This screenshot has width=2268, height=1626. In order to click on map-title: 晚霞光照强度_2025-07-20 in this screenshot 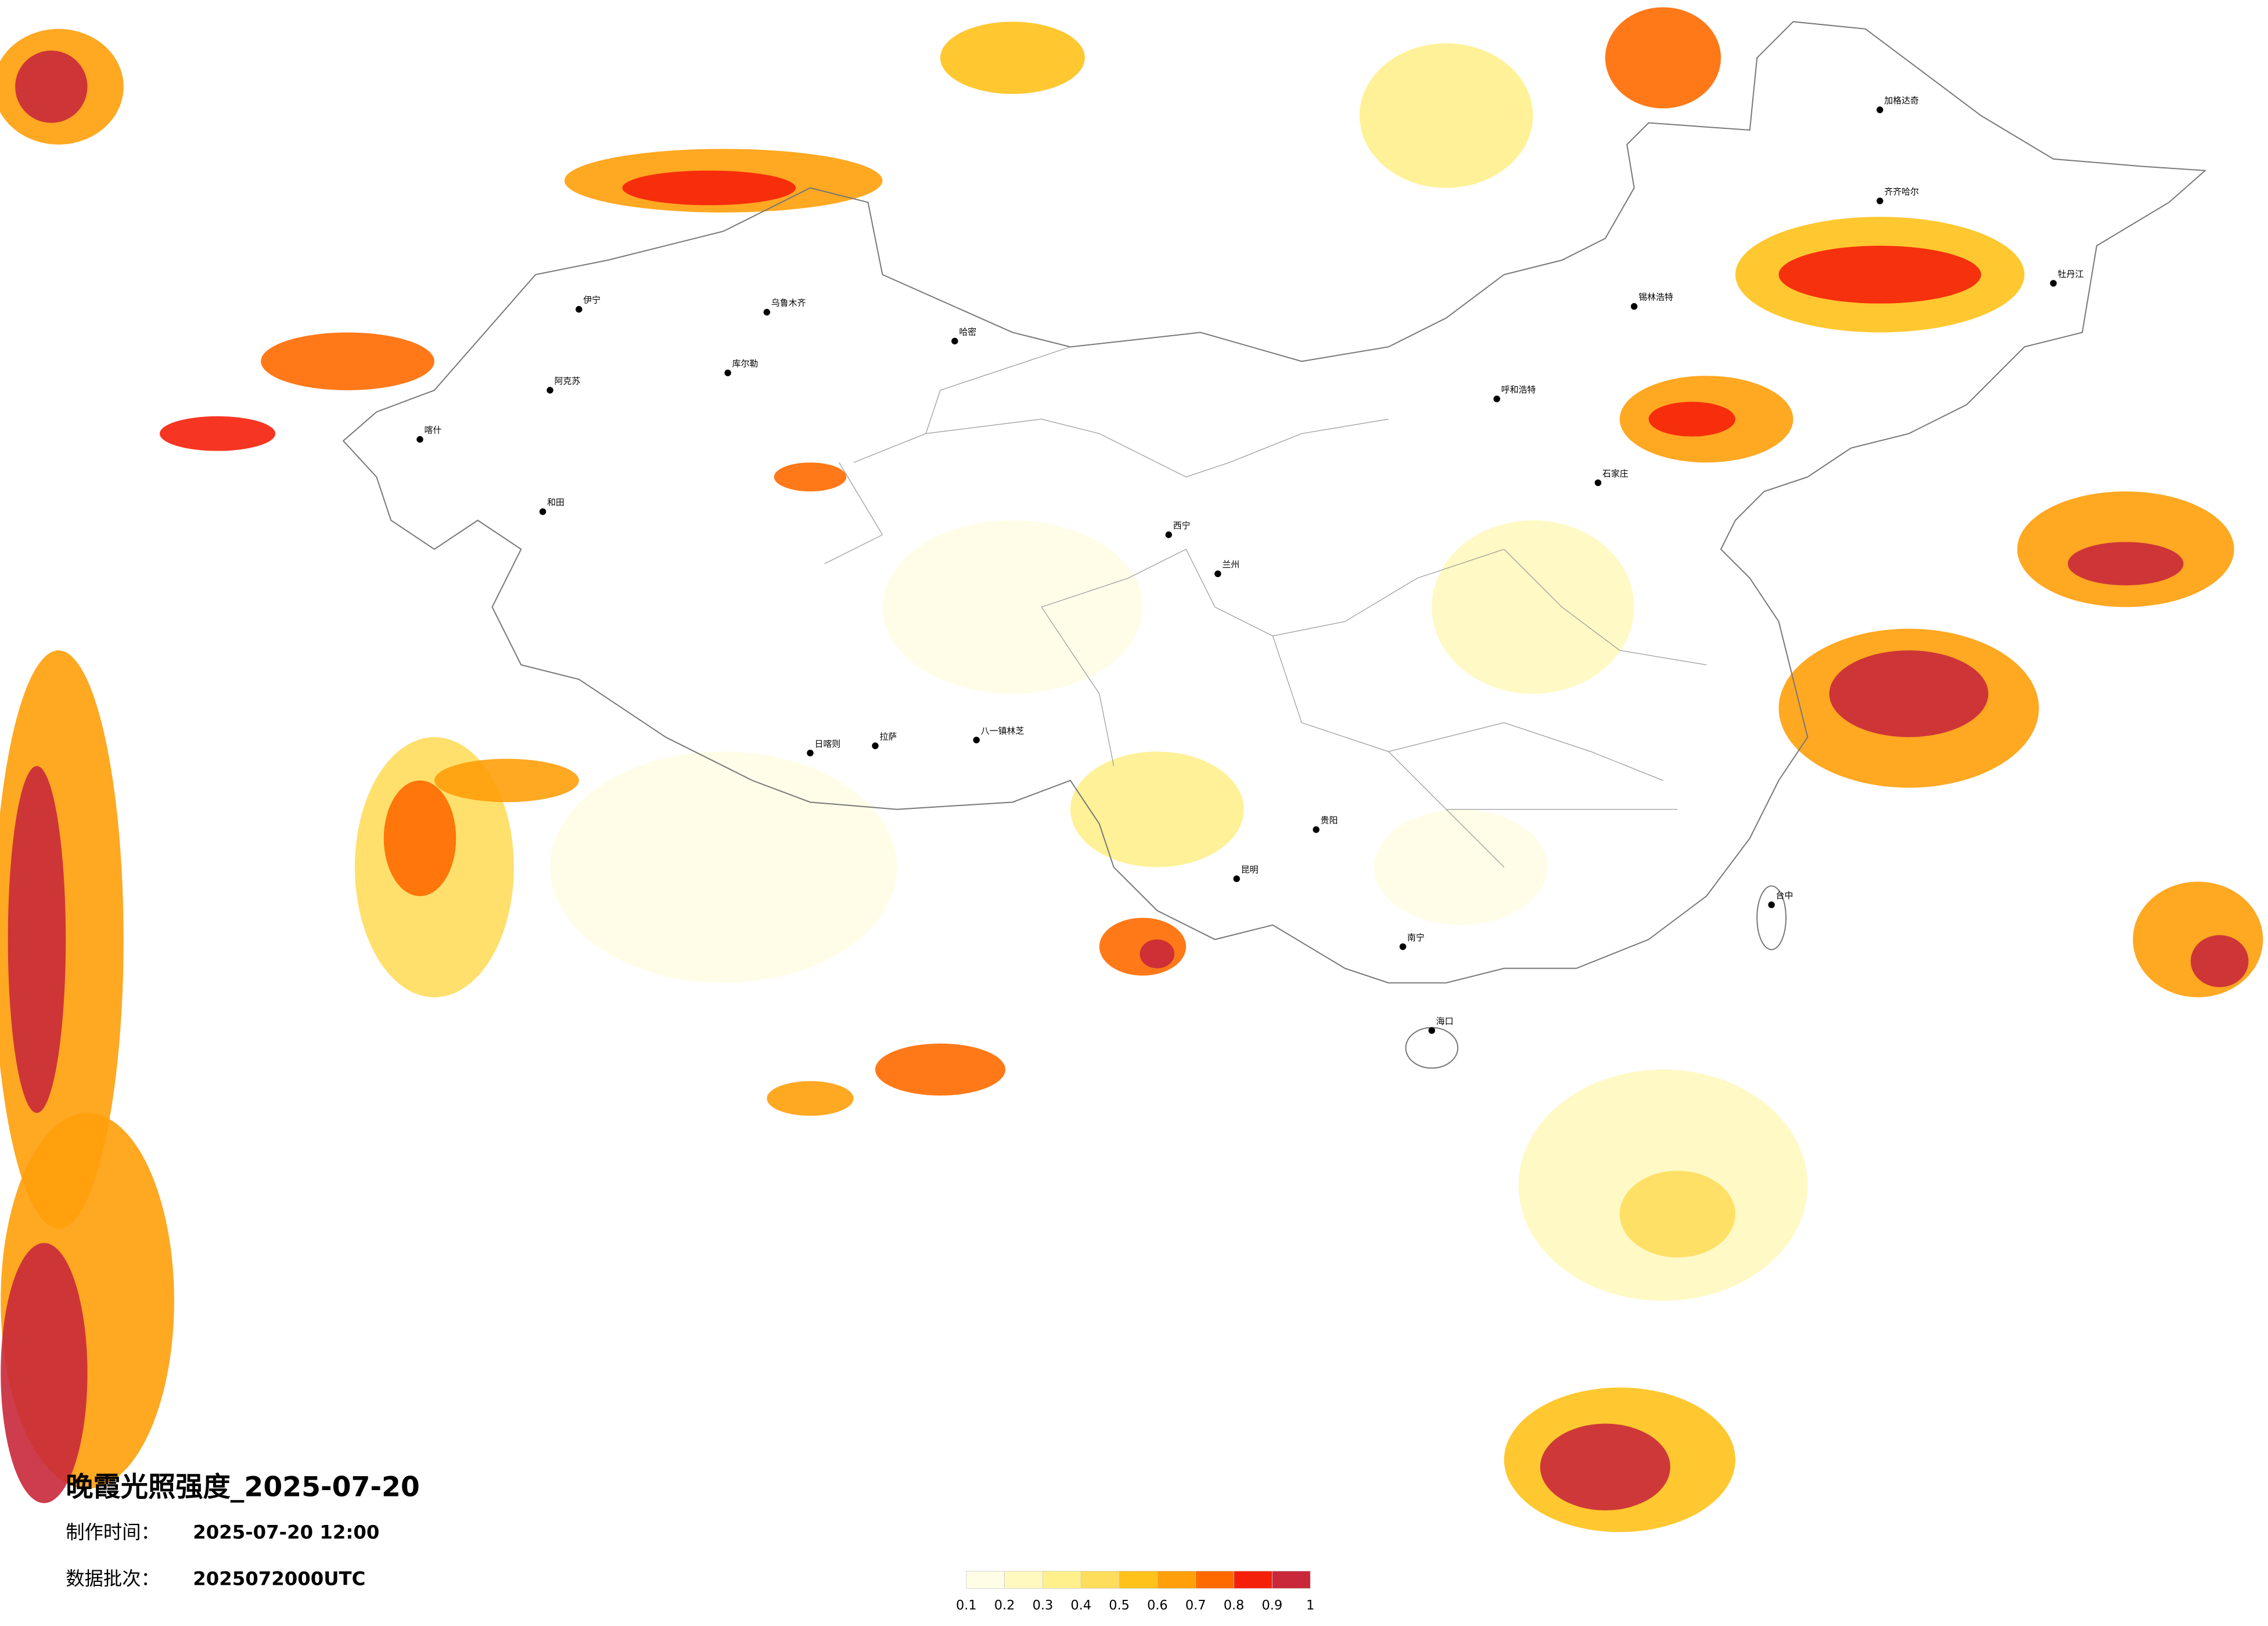, I will do `click(243, 1487)`.